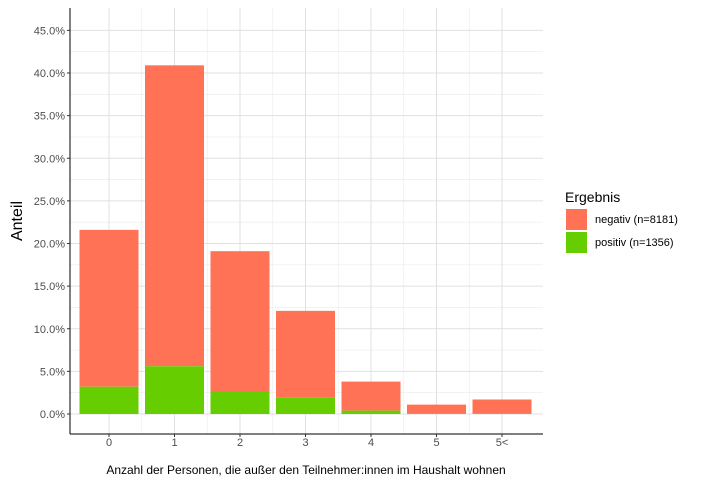 The image size is (701, 484). What do you see at coordinates (17, 221) in the screenshot?
I see `y-axis-title: Anteil` at bounding box center [17, 221].